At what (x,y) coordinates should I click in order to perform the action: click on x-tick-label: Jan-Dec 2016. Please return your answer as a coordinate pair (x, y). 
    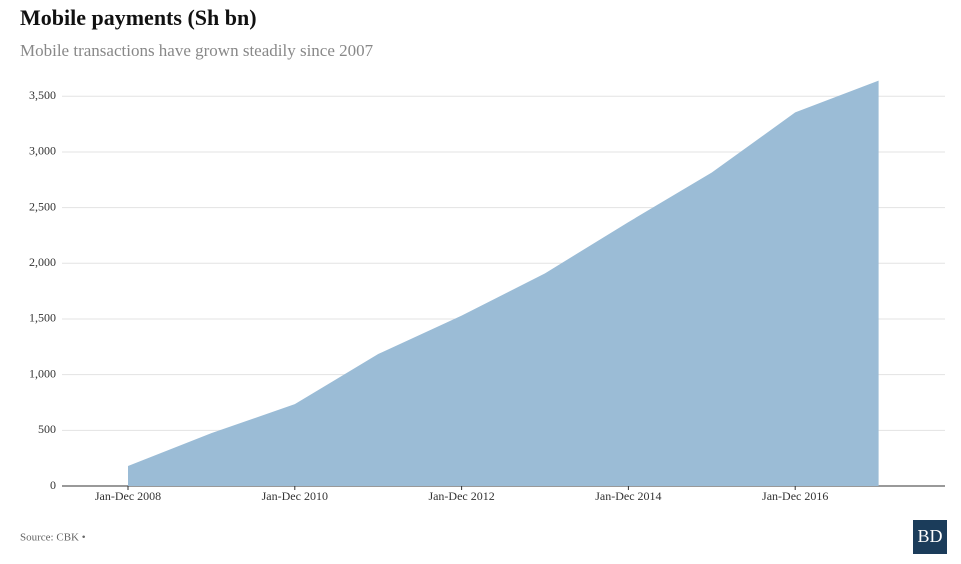
    Looking at the image, I should click on (795, 496).